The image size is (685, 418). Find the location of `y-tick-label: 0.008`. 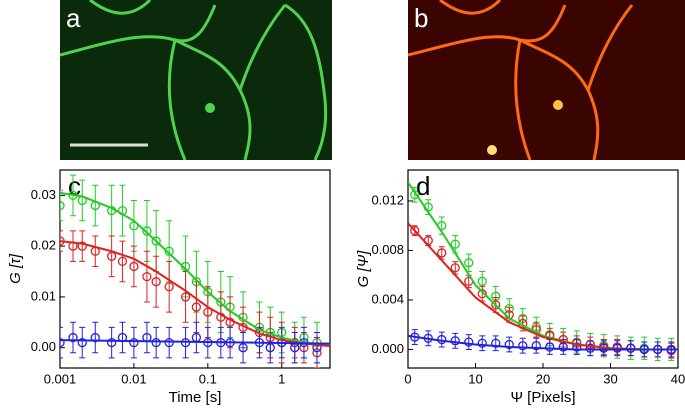

y-tick-label: 0.008 is located at coordinates (387, 249).